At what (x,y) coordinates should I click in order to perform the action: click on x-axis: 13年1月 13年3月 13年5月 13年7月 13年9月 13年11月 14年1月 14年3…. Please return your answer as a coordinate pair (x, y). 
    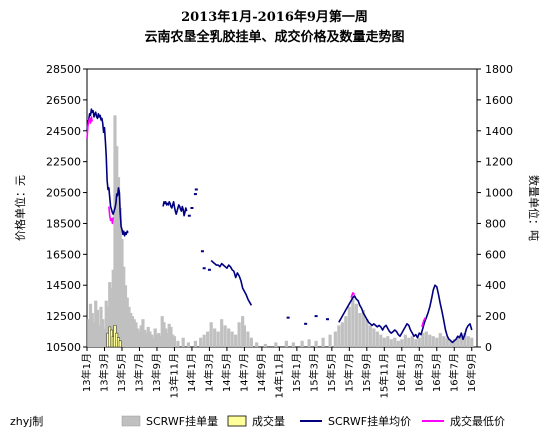
    Looking at the image, I should click on (279, 372).